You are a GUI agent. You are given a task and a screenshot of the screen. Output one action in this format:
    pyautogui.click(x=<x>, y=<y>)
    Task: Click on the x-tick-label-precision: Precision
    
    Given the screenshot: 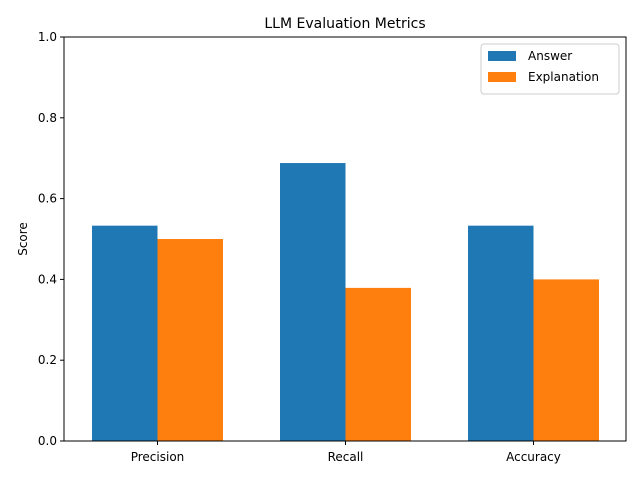 What is the action you would take?
    pyautogui.click(x=158, y=457)
    